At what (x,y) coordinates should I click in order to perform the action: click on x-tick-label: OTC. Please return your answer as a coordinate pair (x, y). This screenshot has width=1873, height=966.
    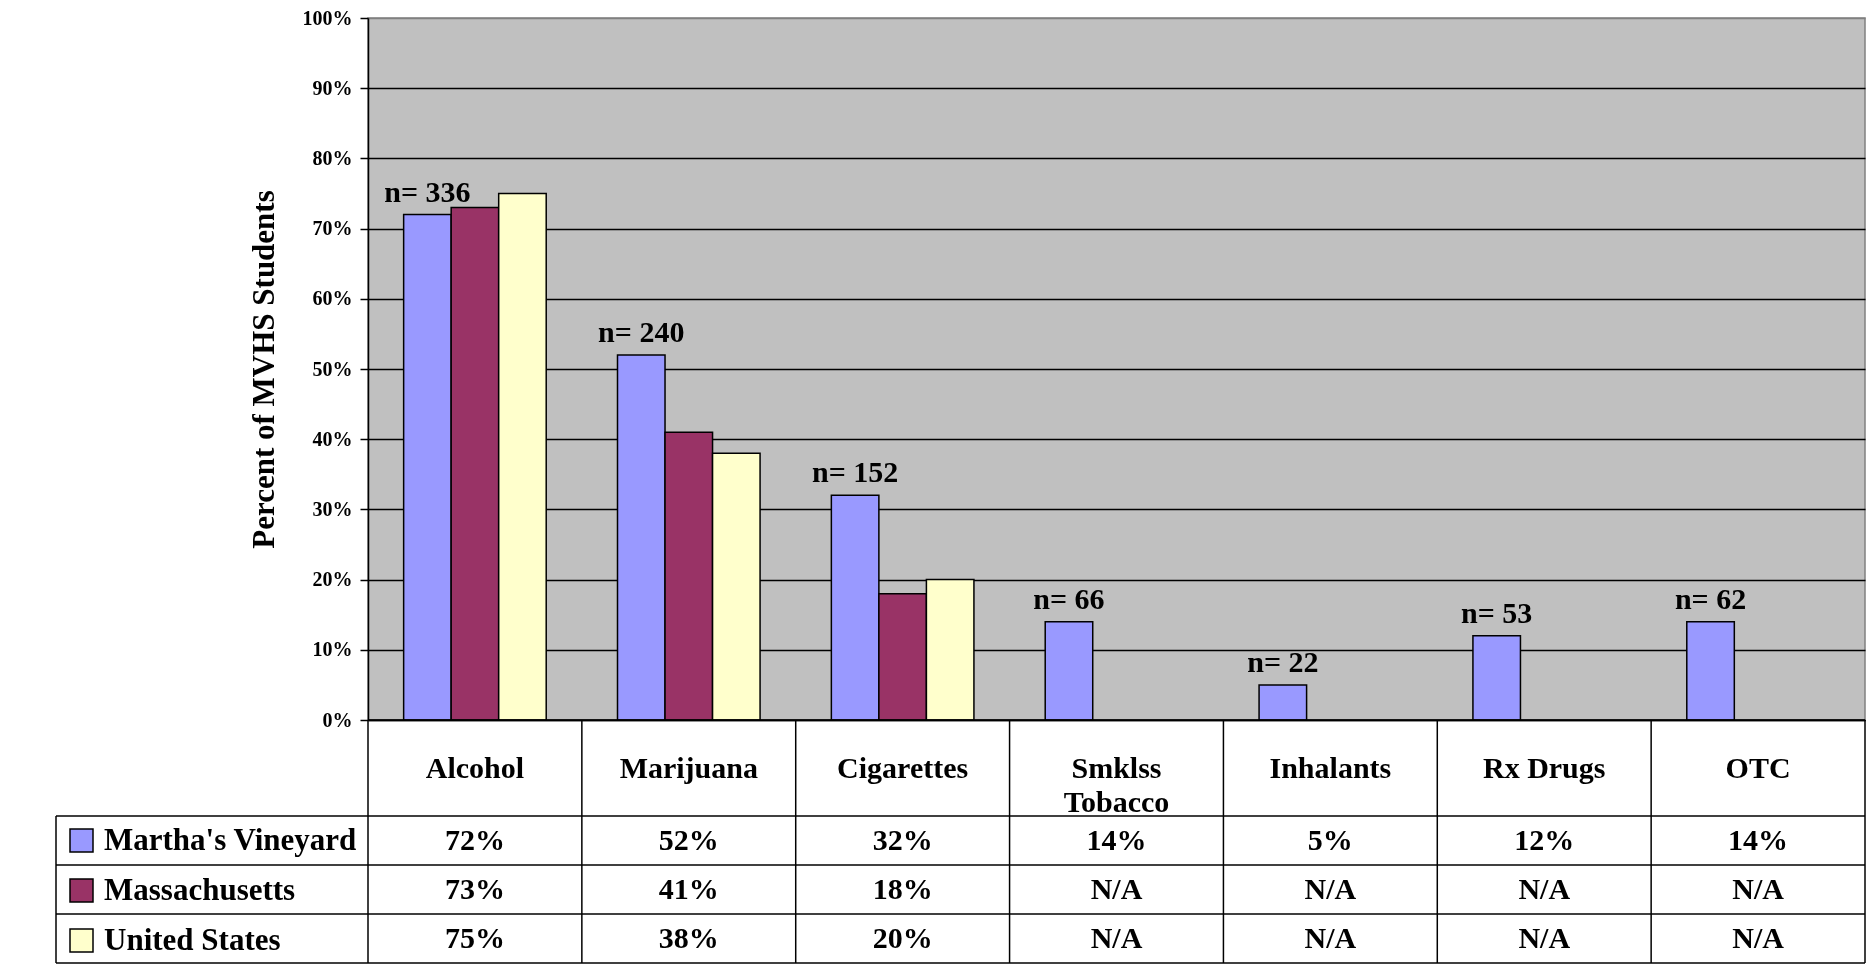
    Looking at the image, I should click on (1758, 767).